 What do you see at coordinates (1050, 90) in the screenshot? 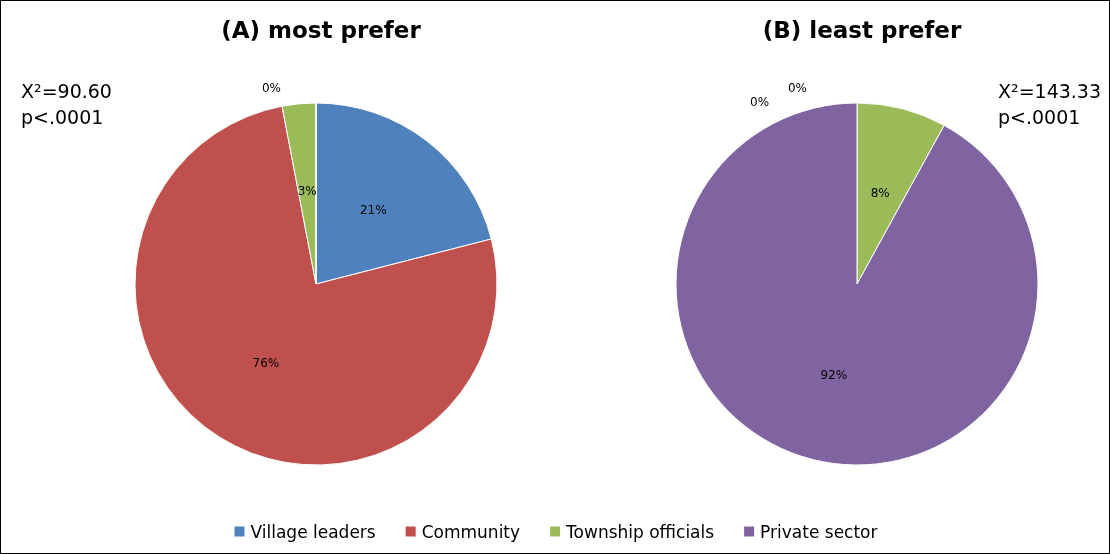
I see `text: X²=143.33` at bounding box center [1050, 90].